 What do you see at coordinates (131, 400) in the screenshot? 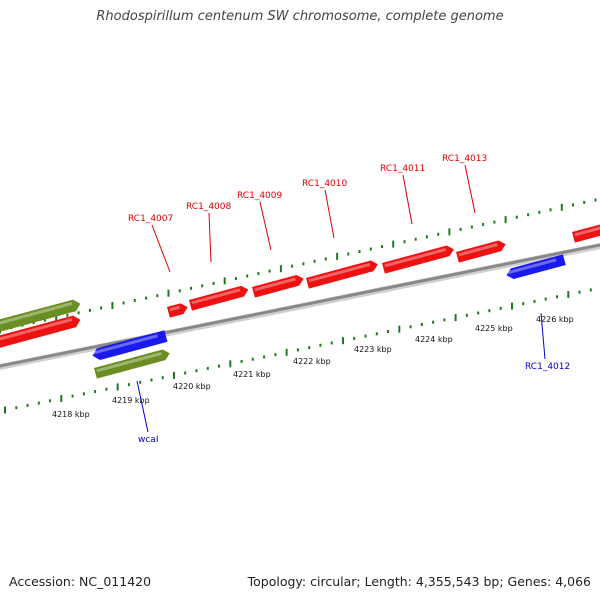
I see `tick-label: 4219 kbp` at bounding box center [131, 400].